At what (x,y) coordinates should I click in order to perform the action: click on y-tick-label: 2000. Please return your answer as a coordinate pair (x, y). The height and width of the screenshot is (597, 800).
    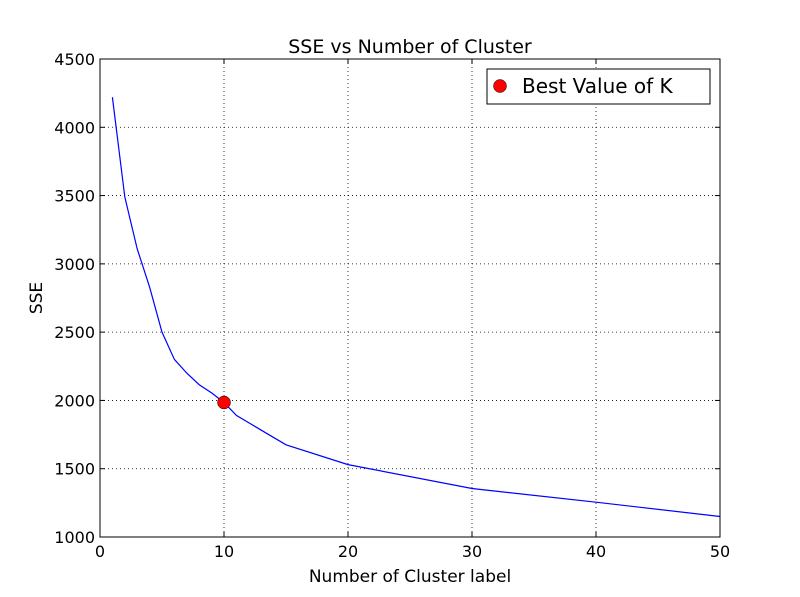
    Looking at the image, I should click on (74, 400).